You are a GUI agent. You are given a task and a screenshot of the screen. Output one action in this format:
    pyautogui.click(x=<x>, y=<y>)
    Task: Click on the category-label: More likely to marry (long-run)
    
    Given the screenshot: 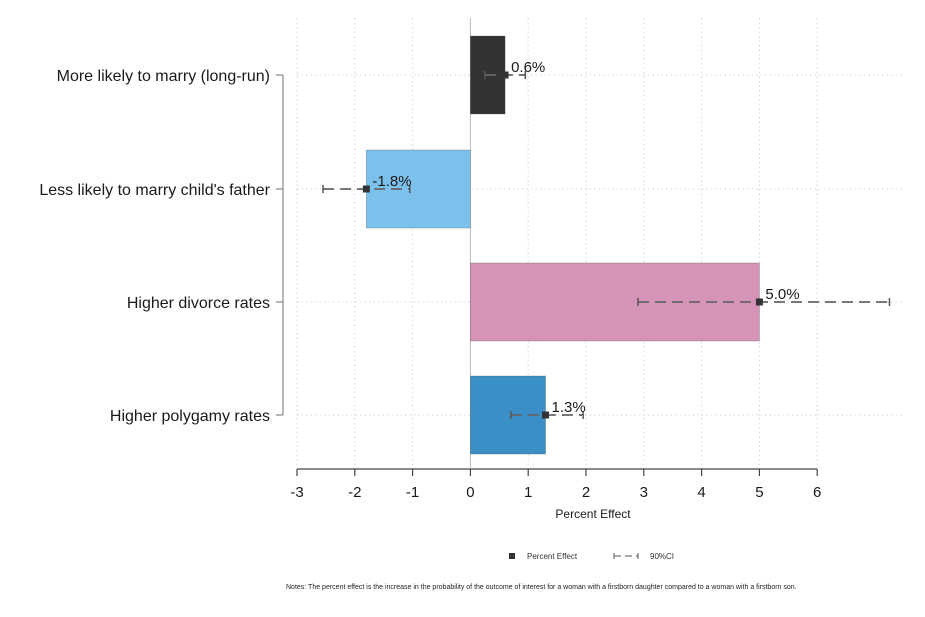 What is the action you would take?
    pyautogui.click(x=163, y=76)
    